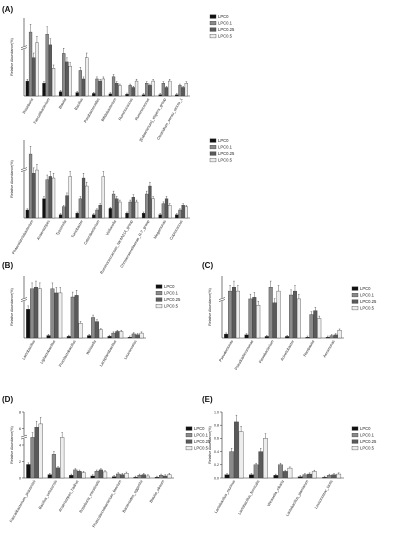 This screenshot has width=400, height=550. Describe the element at coordinates (266, 352) in the screenshot. I see `x-tick-label: Flavobacterium` at that location.